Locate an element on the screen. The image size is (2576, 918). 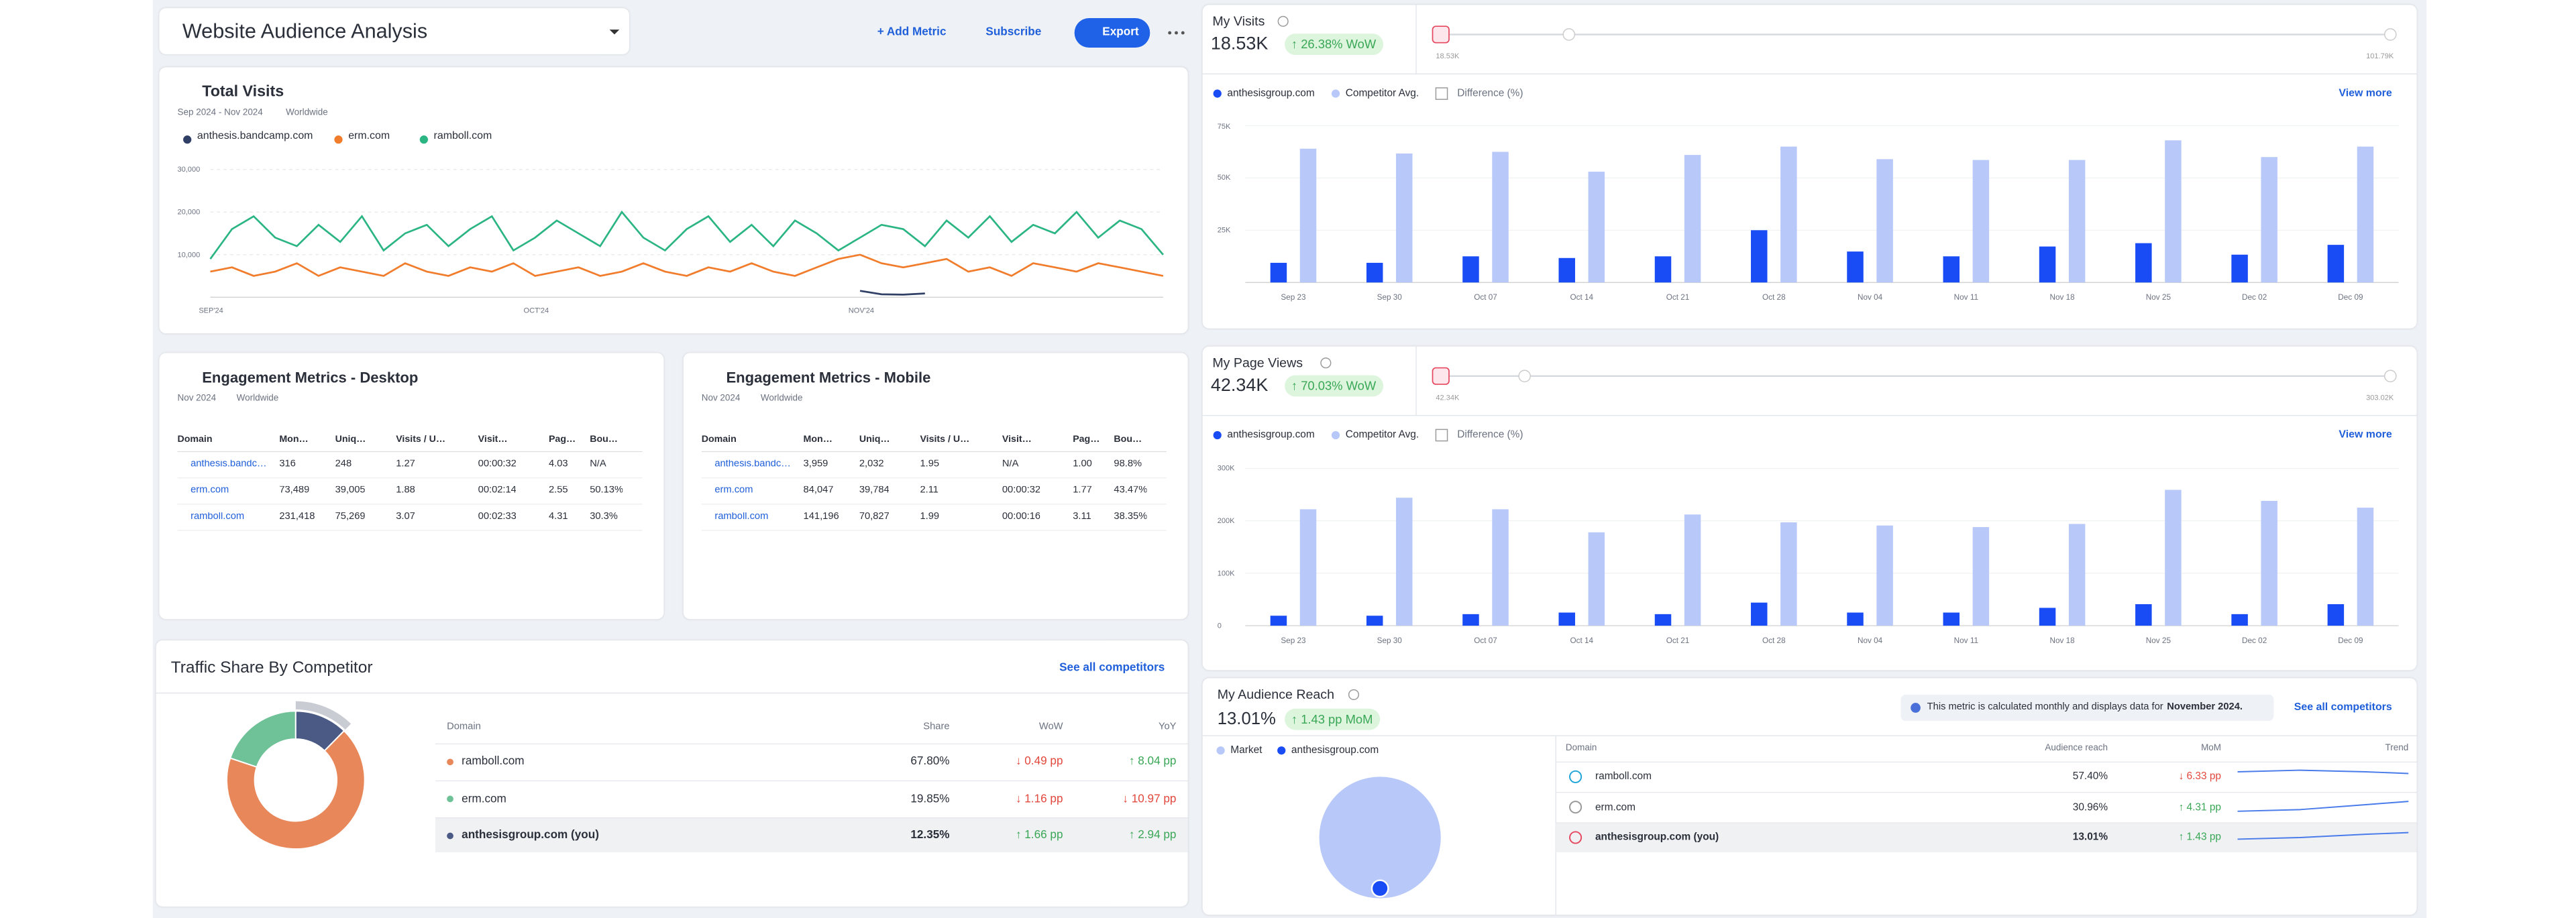
change-badge: ↑ 26.38% WoW is located at coordinates (1334, 45).